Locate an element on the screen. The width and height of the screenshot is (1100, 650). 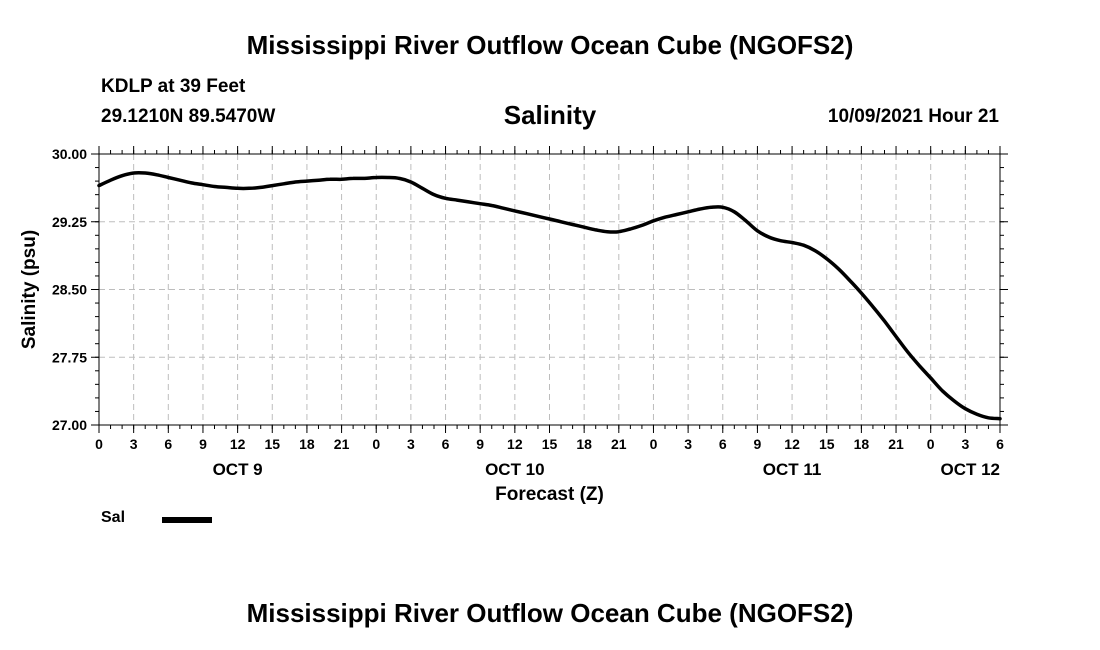
y-tick-label: 27.75 is located at coordinates (69, 357).